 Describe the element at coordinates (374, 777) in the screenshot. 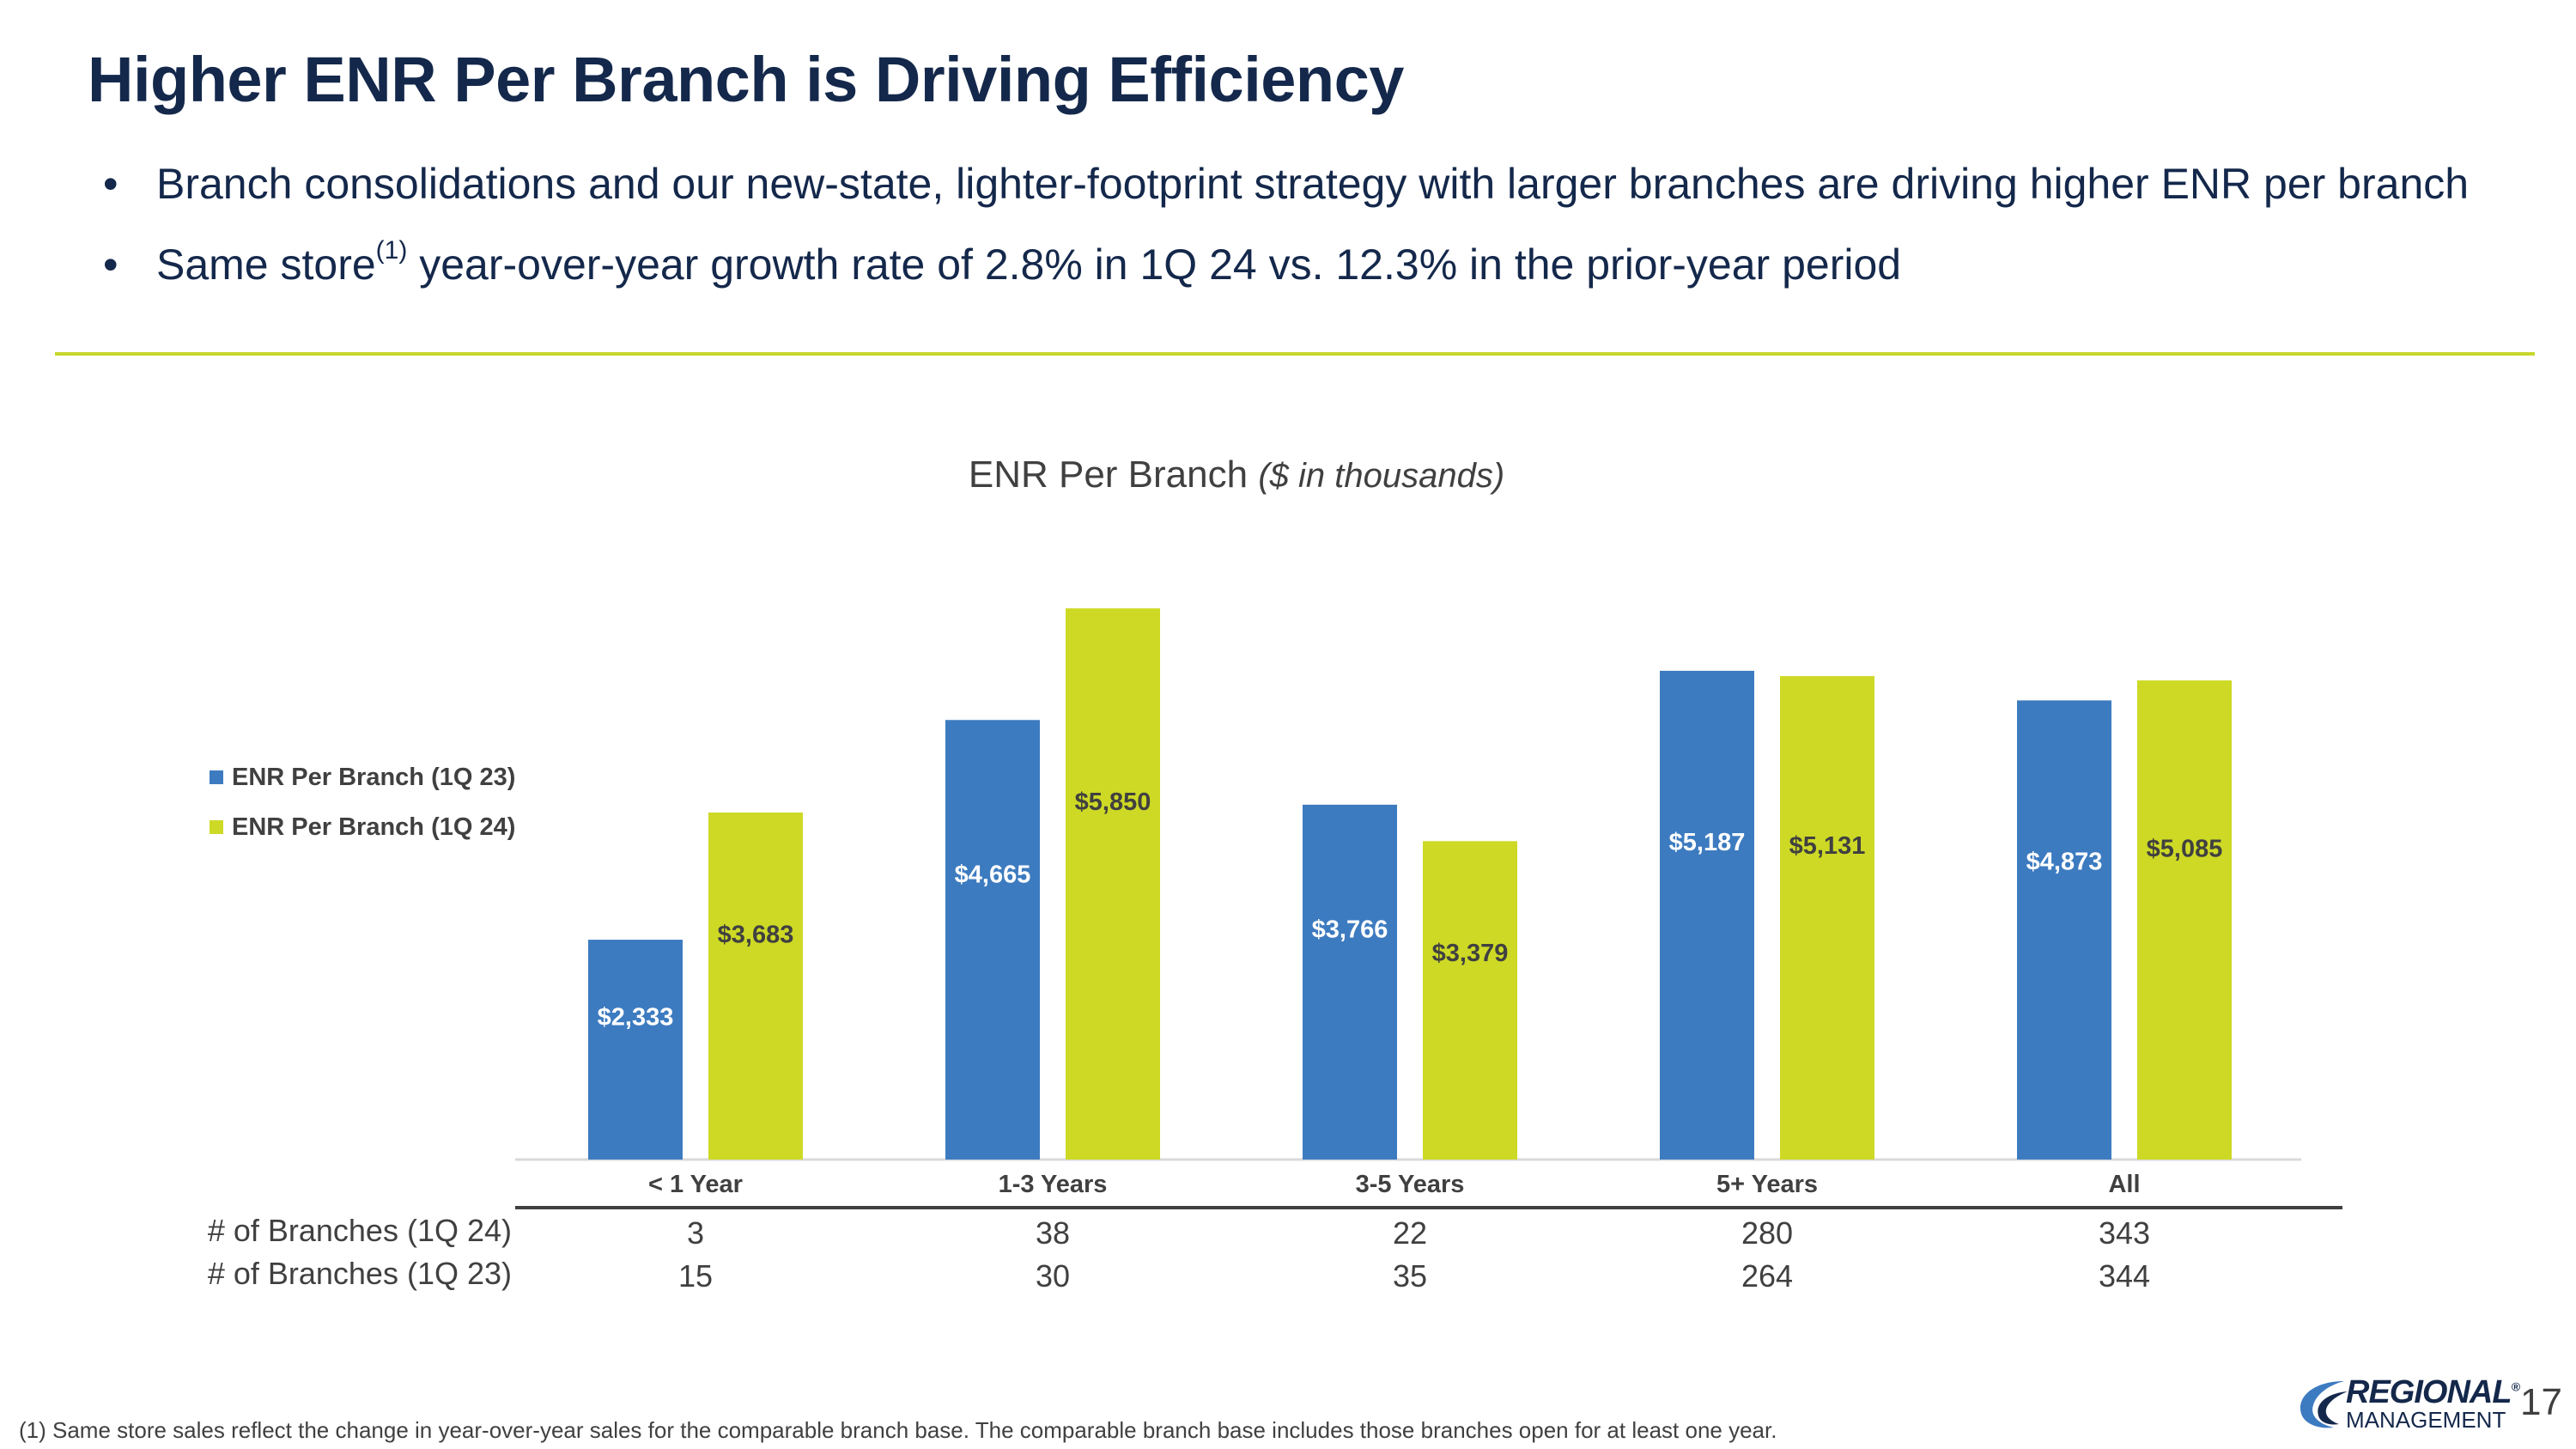

I see `legend-label-1q23: ENR Per Branch (1Q 23)` at that location.